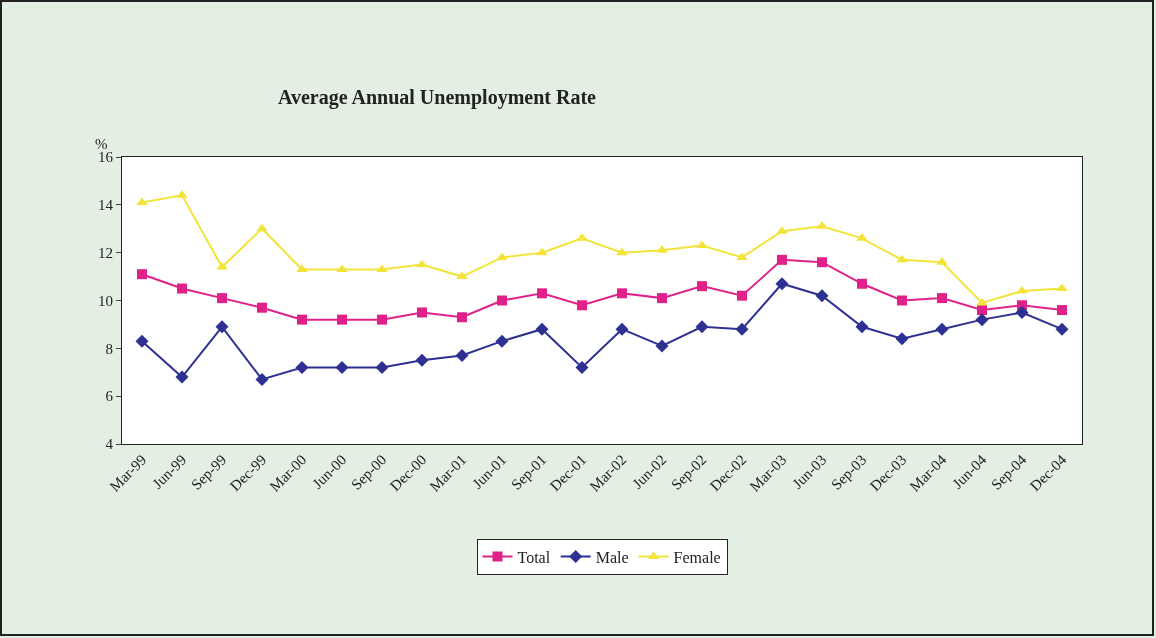  Describe the element at coordinates (106, 205) in the screenshot. I see `y-tick-label: 14` at that location.